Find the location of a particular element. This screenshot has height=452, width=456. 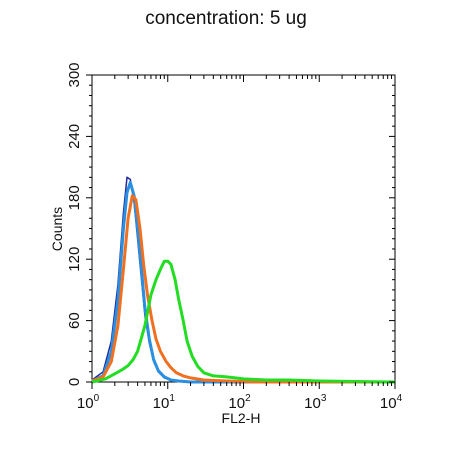

y-tick-label: 0 is located at coordinates (74, 382).